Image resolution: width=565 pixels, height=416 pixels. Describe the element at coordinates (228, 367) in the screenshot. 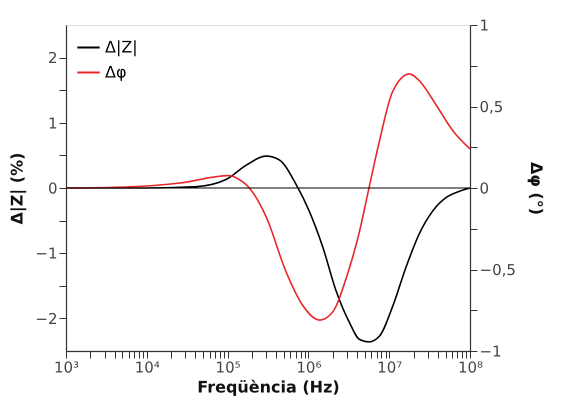

I see `x-tick-label: 10⁵` at that location.